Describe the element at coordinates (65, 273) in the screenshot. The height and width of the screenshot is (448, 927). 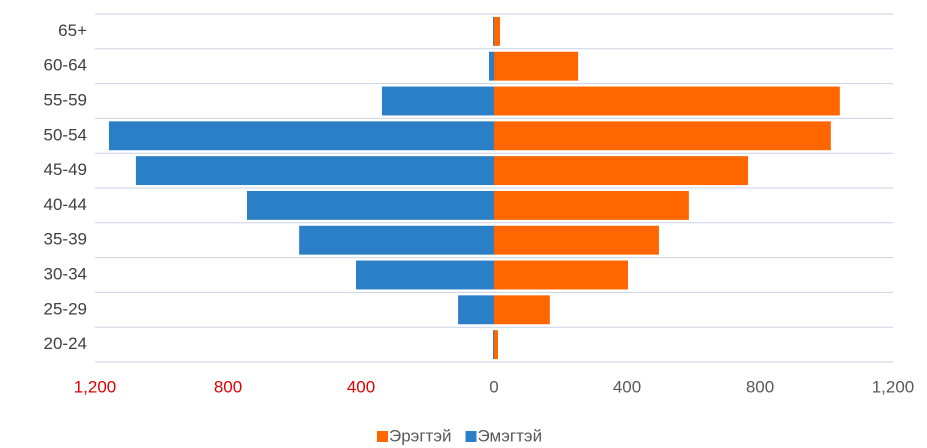
I see `y-tick-label: 30-34` at that location.